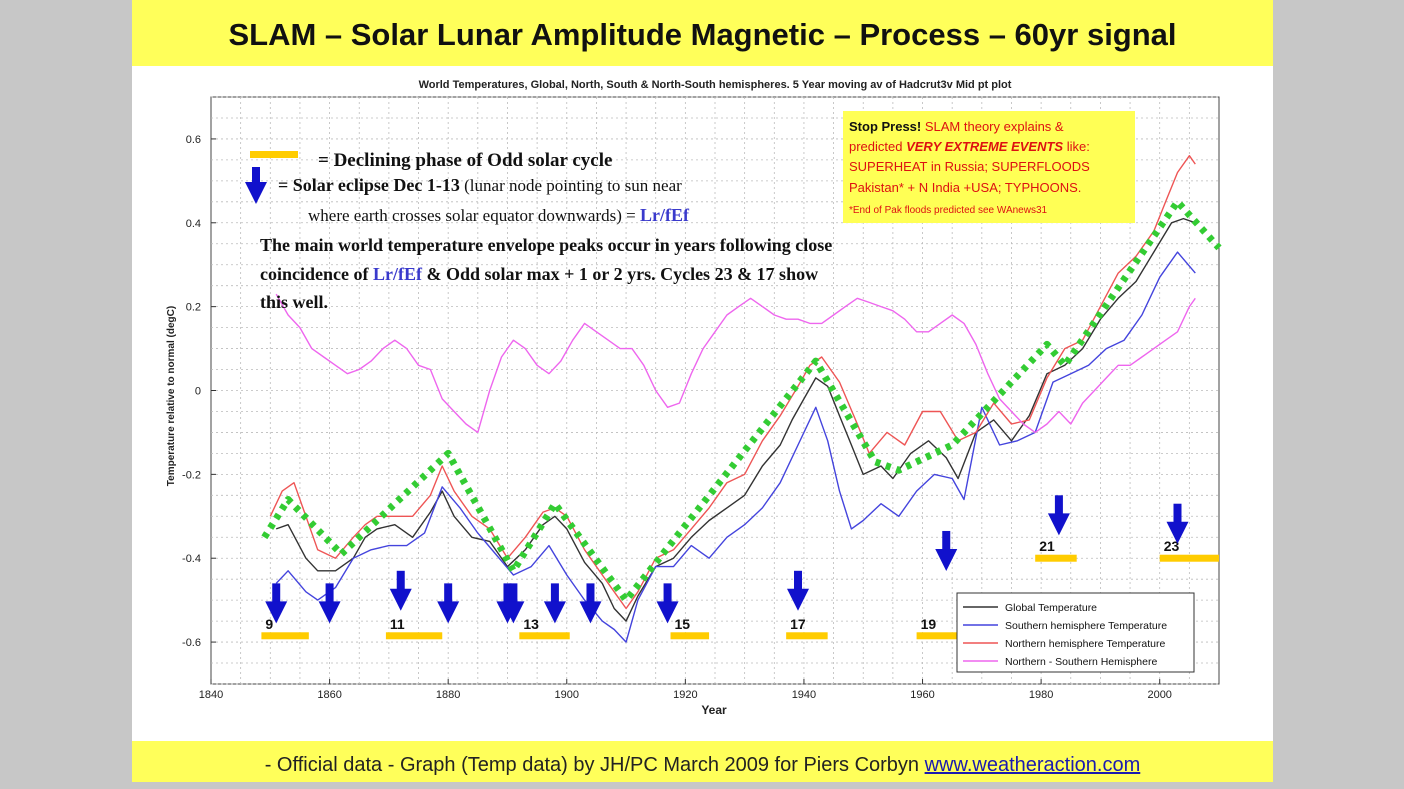 This screenshot has height=789, width=1404. Describe the element at coordinates (1047, 546) in the screenshot. I see `odd-cycle-label: 21` at that location.